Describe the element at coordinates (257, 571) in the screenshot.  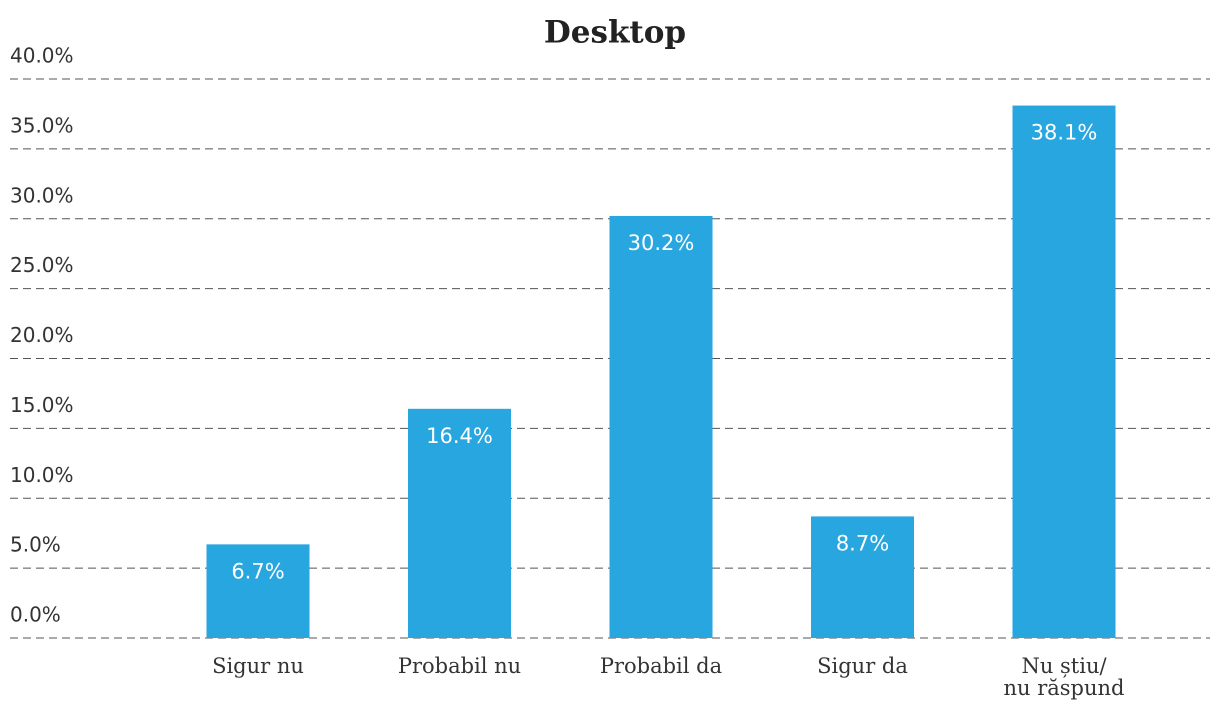
I see `value-label: 6.7%` at that location.